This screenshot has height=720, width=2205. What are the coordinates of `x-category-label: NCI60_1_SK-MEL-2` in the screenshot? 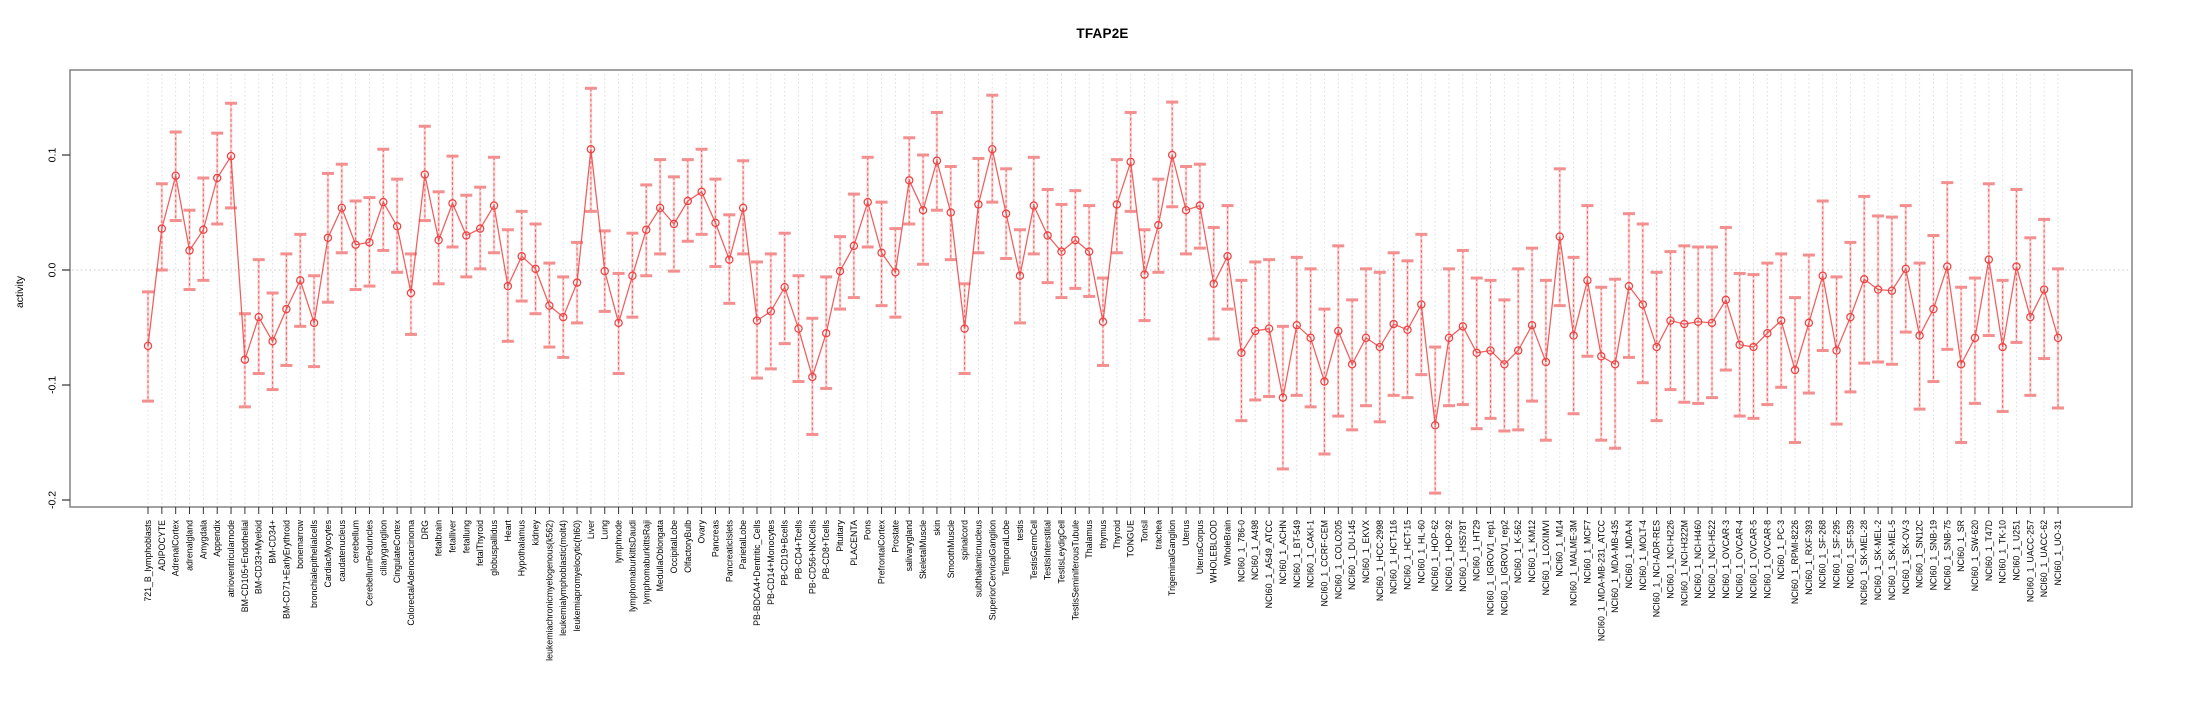 It's located at (1878, 560).